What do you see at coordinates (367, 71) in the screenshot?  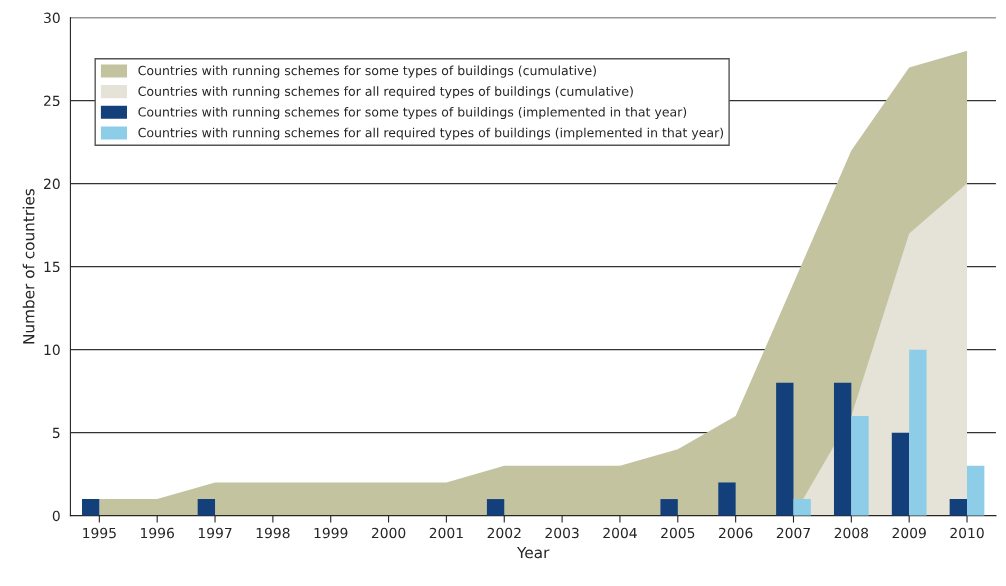 I see `legend-label: Countries with running schemes for some types of buildings (cumulative)` at bounding box center [367, 71].